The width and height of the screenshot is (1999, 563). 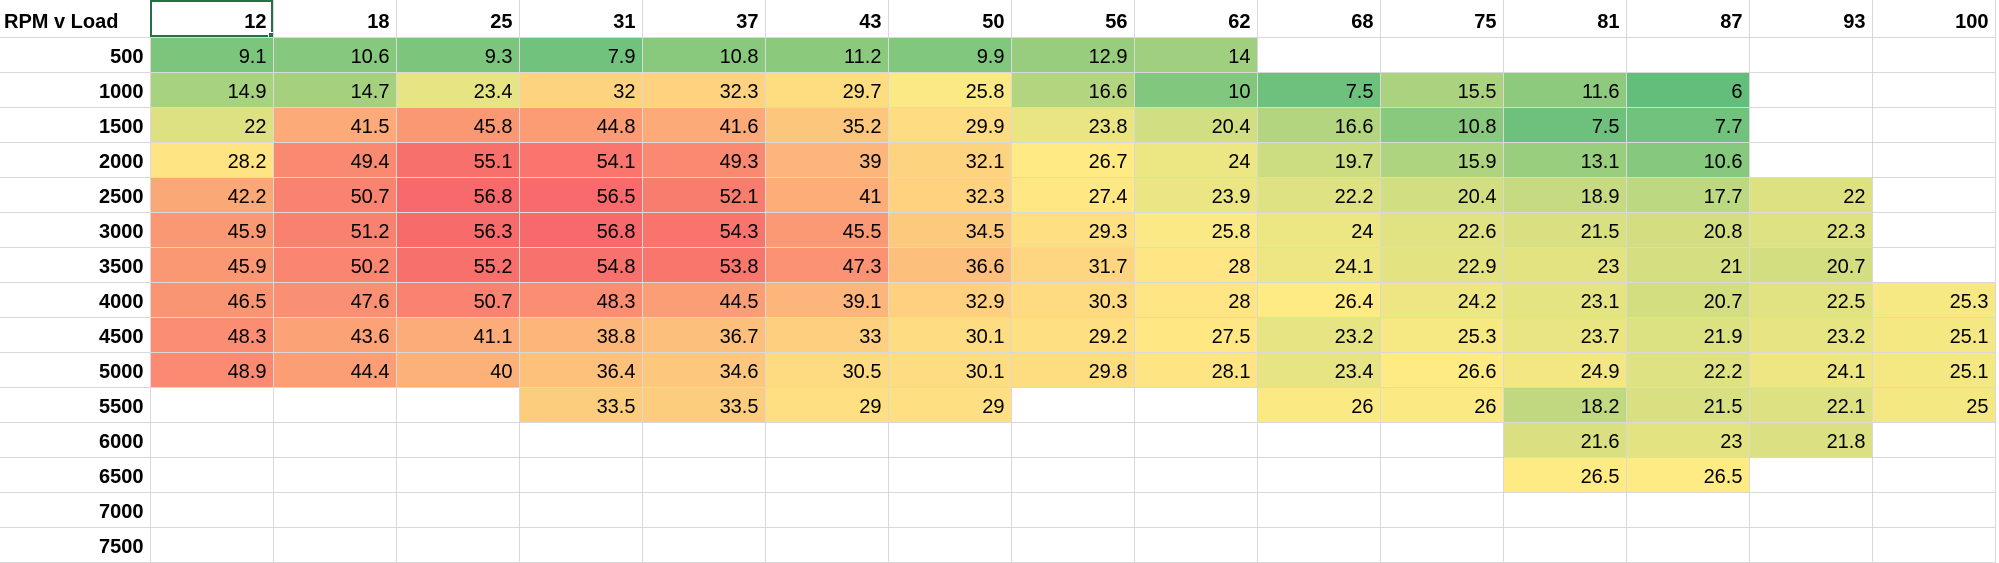 I want to click on value-cell: 21.5, so click(x=1565, y=230).